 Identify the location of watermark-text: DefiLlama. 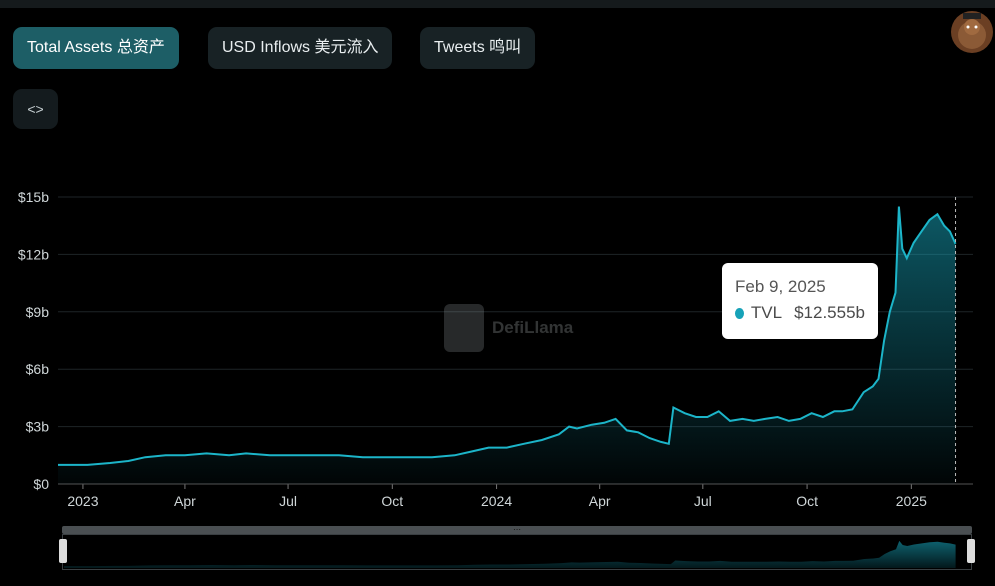
(533, 327).